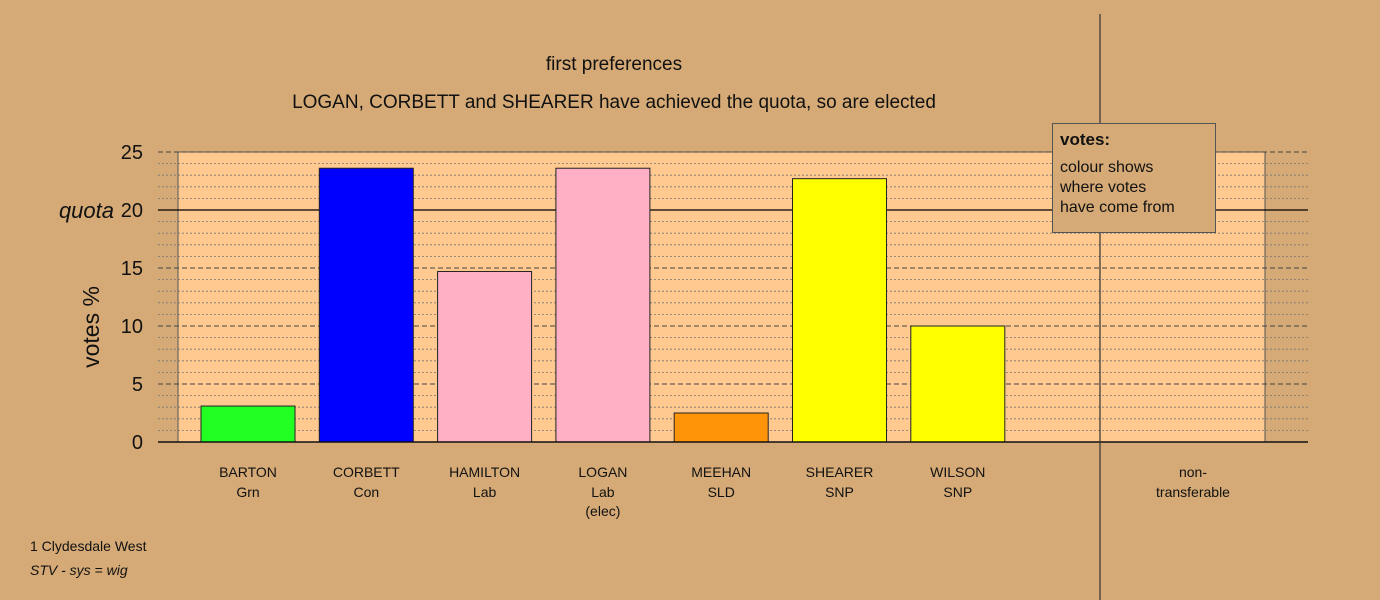 This screenshot has height=600, width=1380. I want to click on quota-label: quota, so click(86, 210).